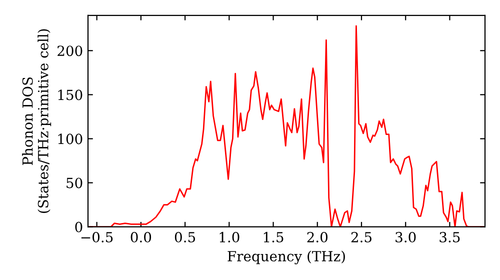 Image resolution: width=500 pixels, height=280 pixels. What do you see at coordinates (406, 237) in the screenshot?
I see `x-tick-label: 3.0` at bounding box center [406, 237].